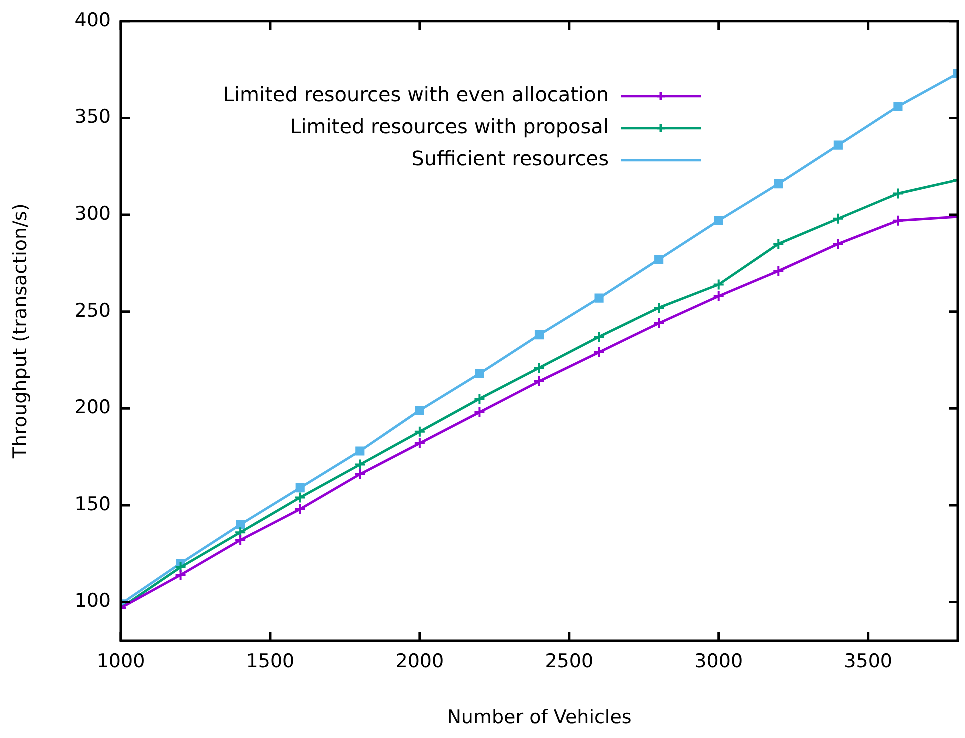  What do you see at coordinates (449, 126) in the screenshot?
I see `legend-label: Limited resources with proposal` at bounding box center [449, 126].